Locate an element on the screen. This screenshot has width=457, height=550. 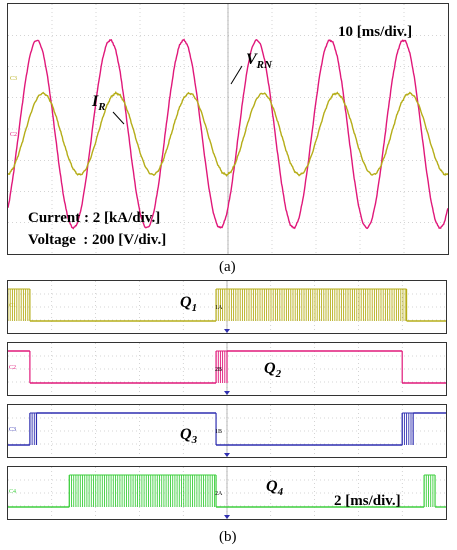
channel-label-q3: C3 is located at coordinates (12, 430).